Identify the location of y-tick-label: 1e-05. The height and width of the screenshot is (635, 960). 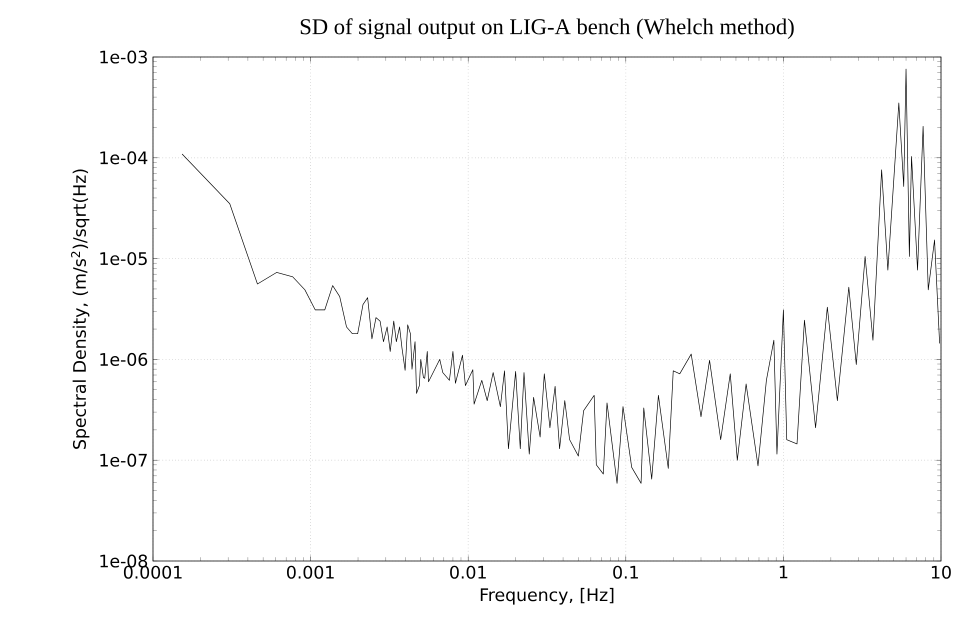
(123, 259).